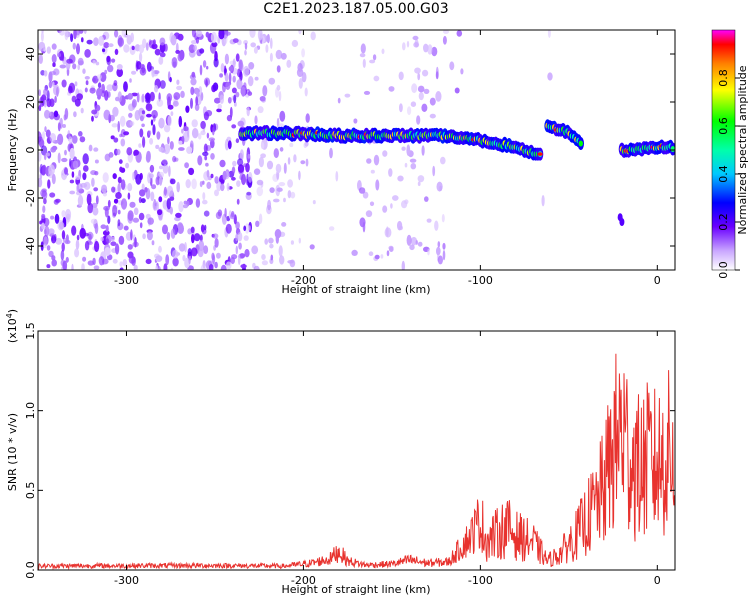 This screenshot has height=600, width=750. Describe the element at coordinates (12, 452) in the screenshot. I see `snr-y-label: SNR (10 * v/v)` at that location.